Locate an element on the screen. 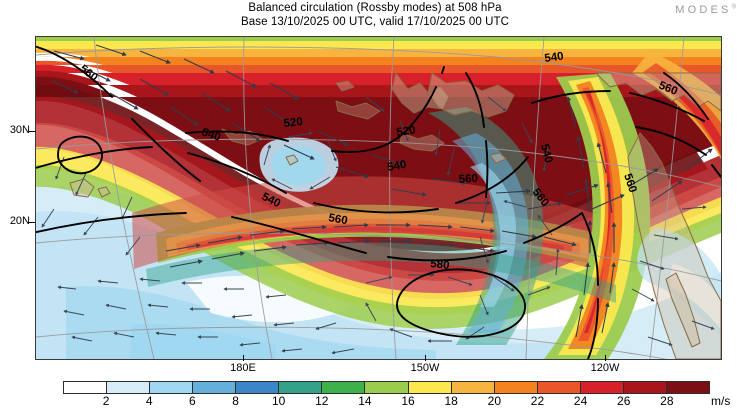 The height and width of the screenshot is (408, 750). xtick-mark-120w is located at coordinates (605, 358).